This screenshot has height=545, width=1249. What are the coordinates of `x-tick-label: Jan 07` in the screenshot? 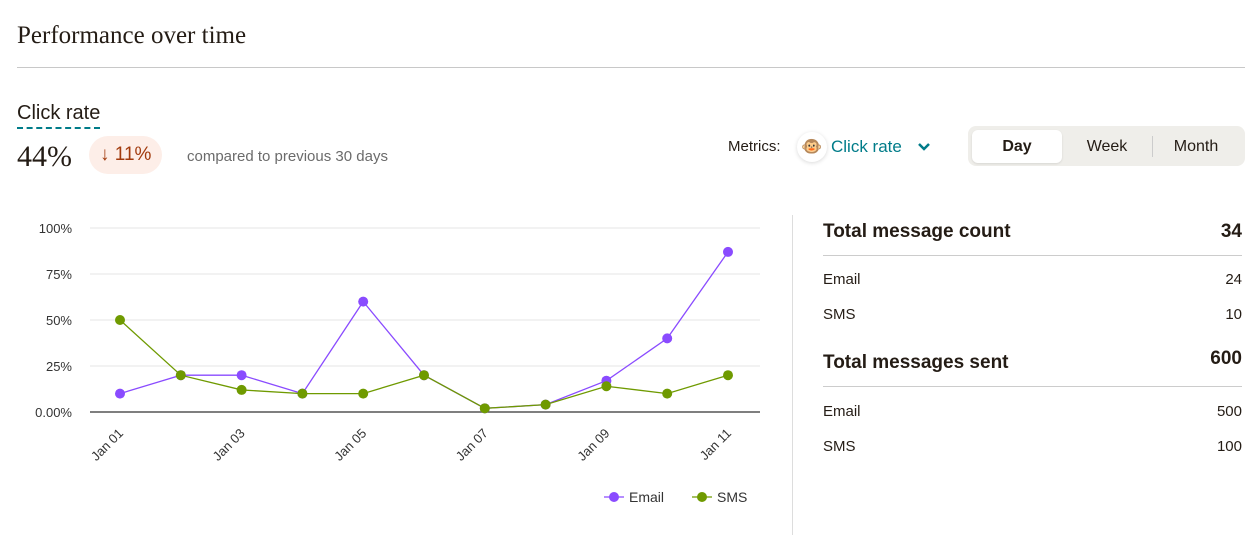 It's located at (472, 445).